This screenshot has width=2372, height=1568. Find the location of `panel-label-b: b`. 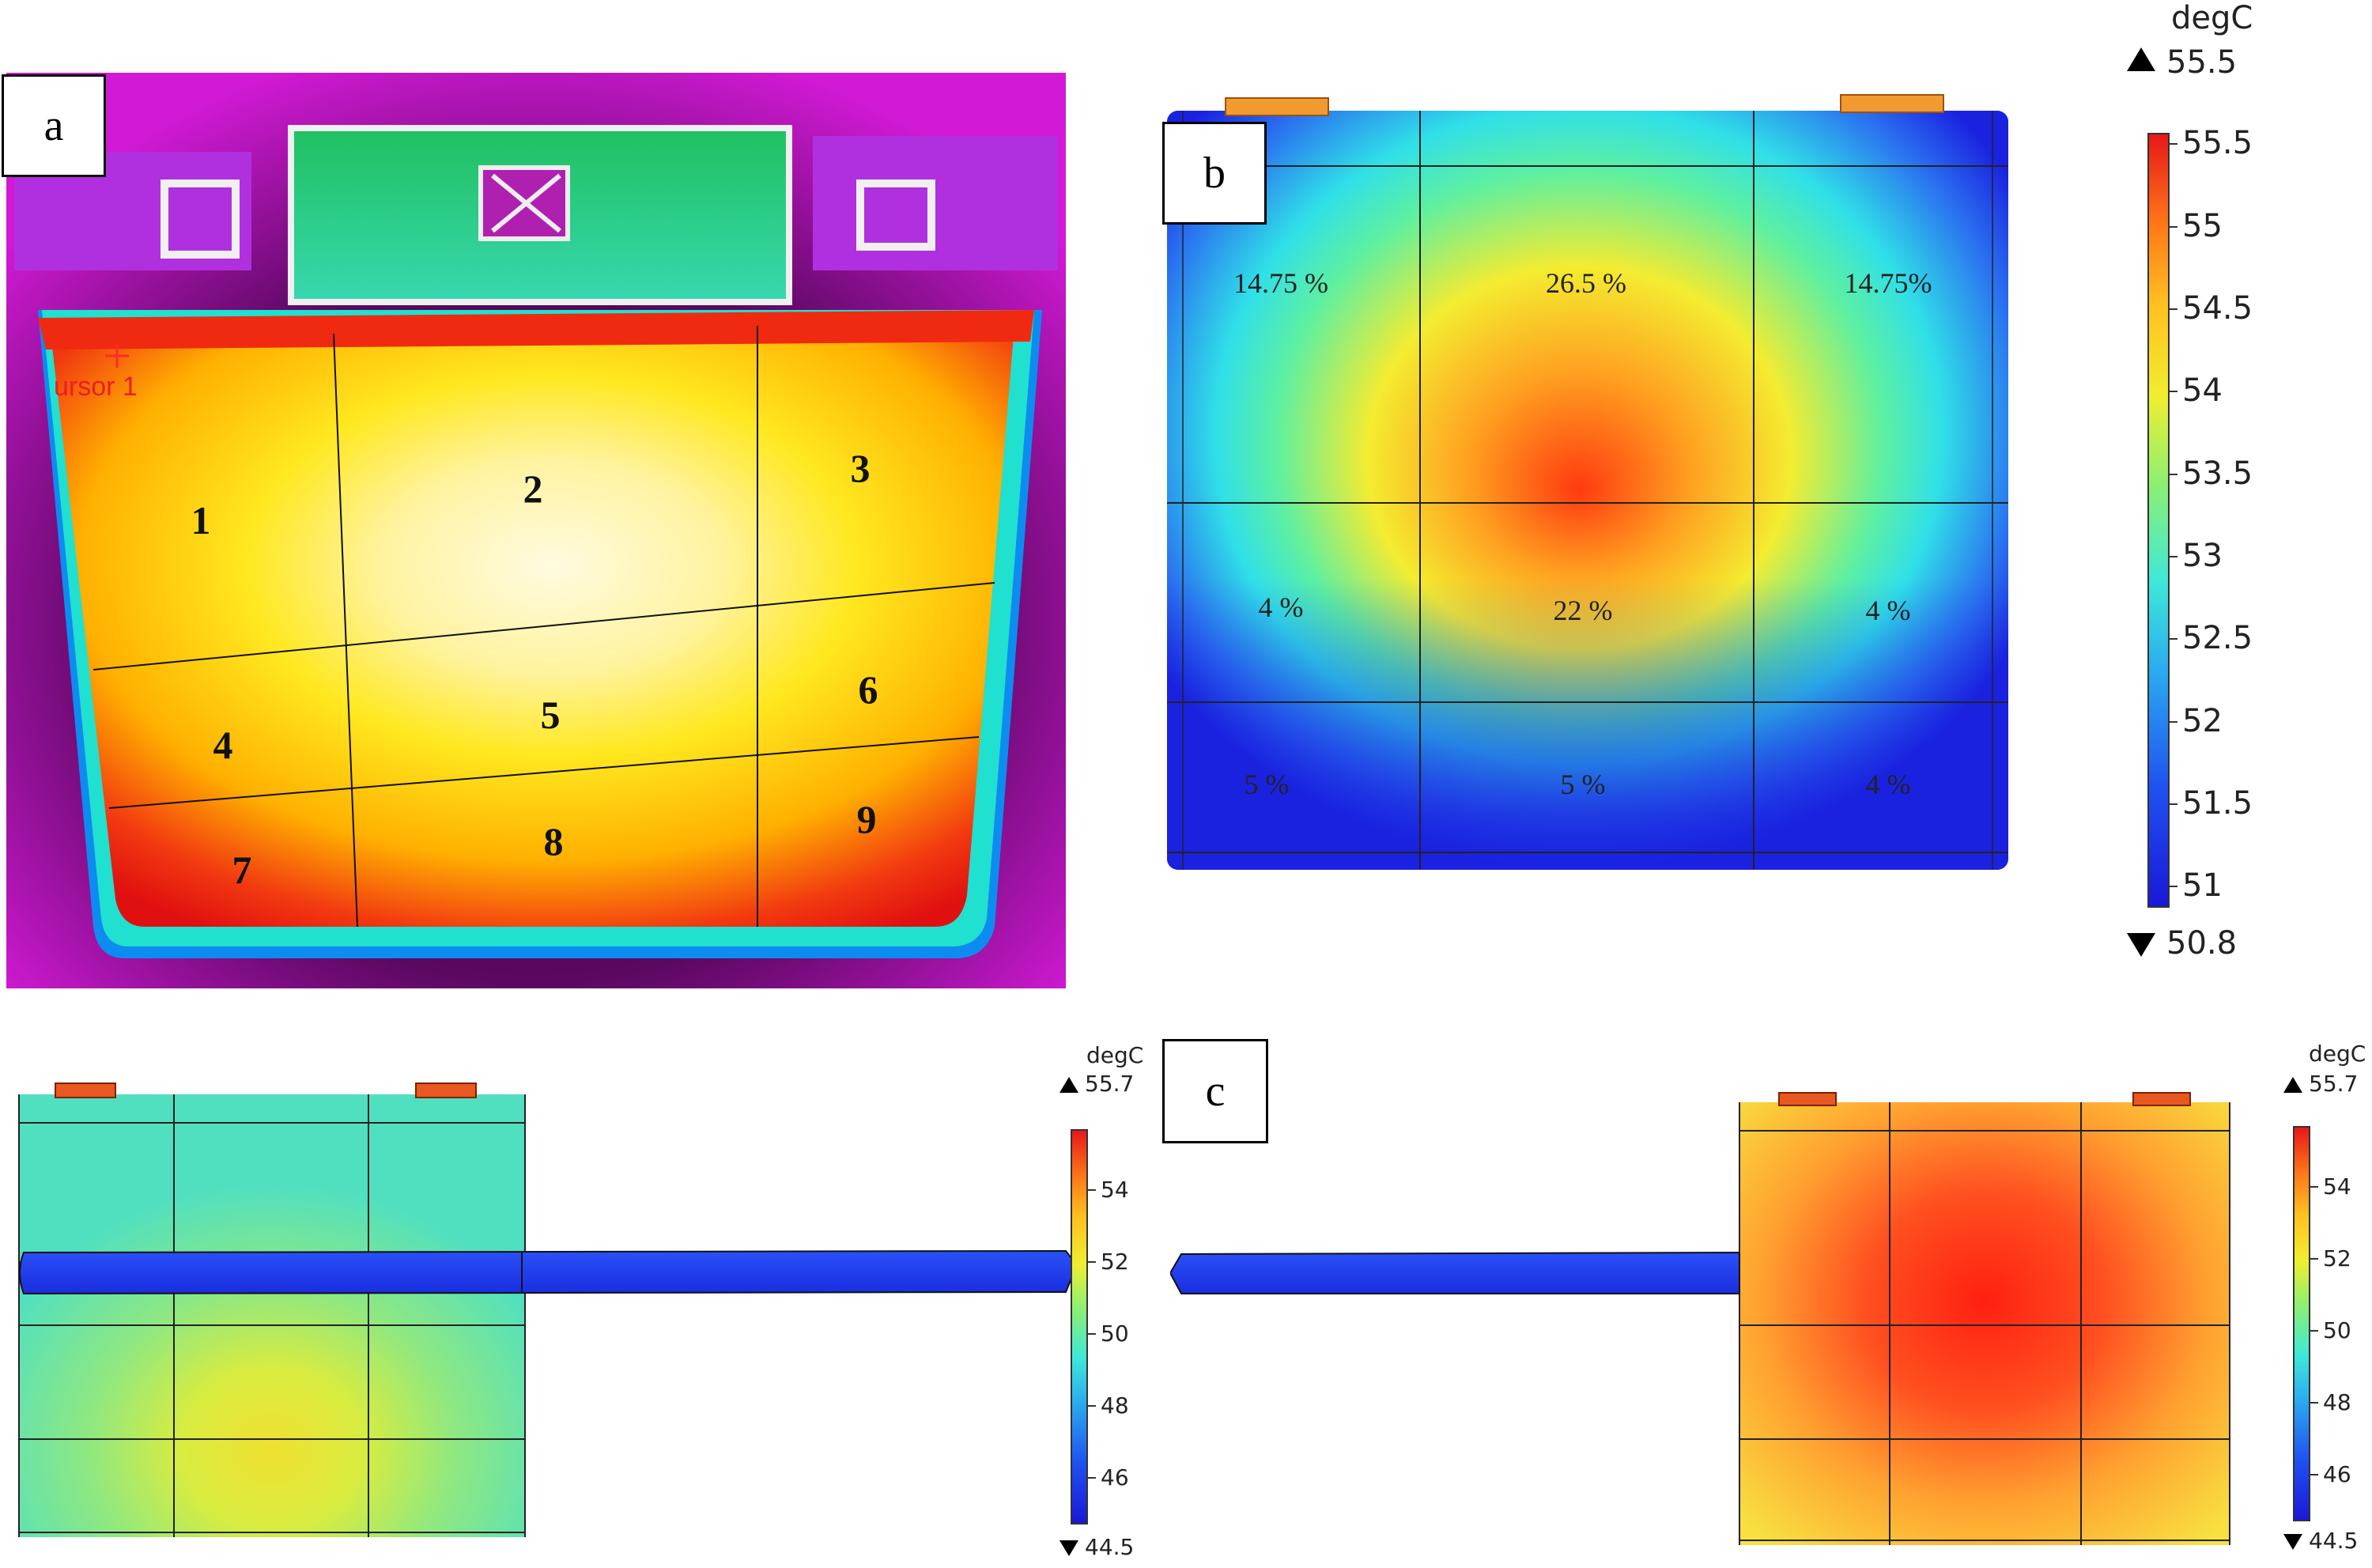

panel-label-b: b is located at coordinates (1214, 173).